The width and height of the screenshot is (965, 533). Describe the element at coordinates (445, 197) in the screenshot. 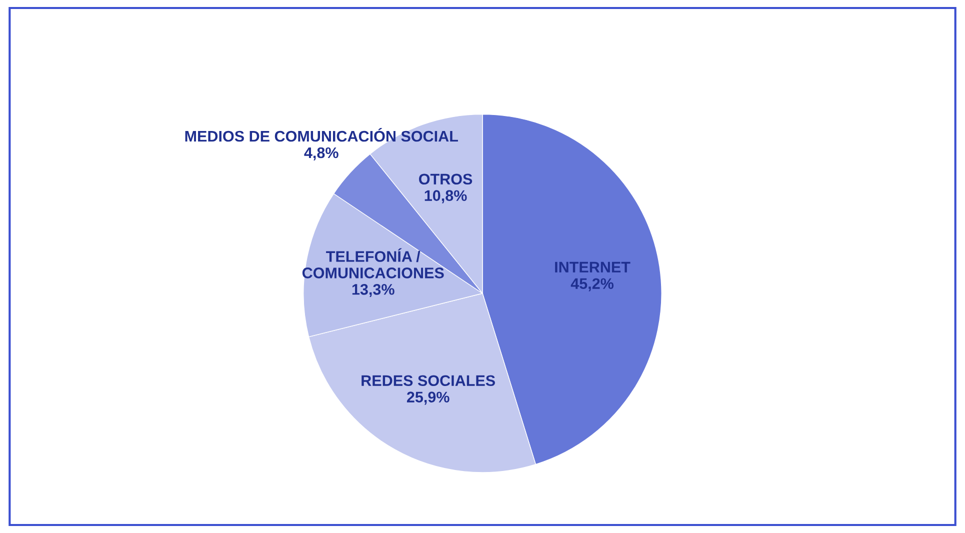

I see `data-label: 10,8%` at that location.